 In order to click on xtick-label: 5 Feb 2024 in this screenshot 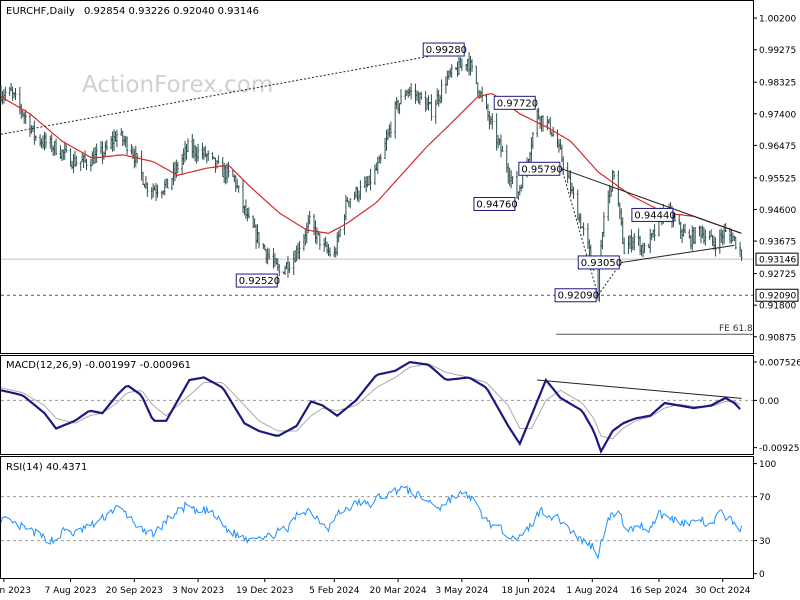, I will do `click(334, 591)`.